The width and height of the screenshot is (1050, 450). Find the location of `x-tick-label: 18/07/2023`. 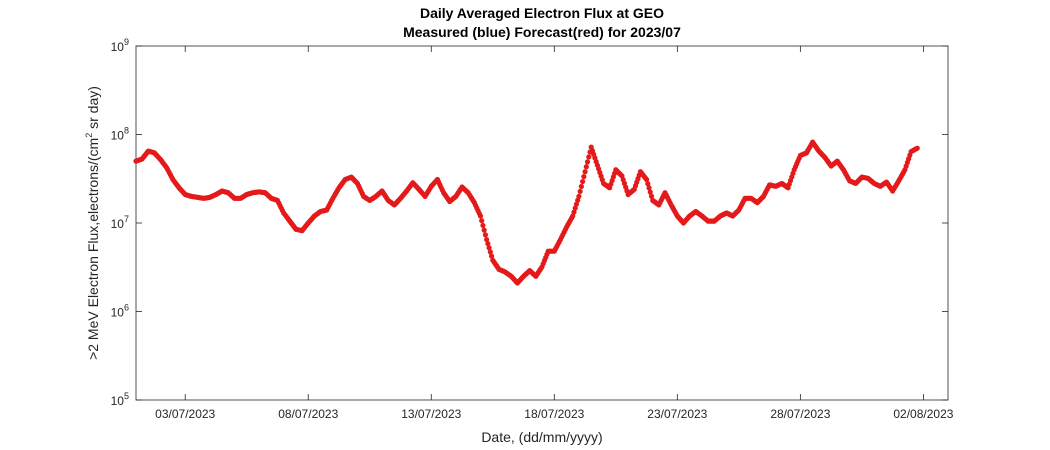

x-tick-label: 18/07/2023 is located at coordinates (554, 414).